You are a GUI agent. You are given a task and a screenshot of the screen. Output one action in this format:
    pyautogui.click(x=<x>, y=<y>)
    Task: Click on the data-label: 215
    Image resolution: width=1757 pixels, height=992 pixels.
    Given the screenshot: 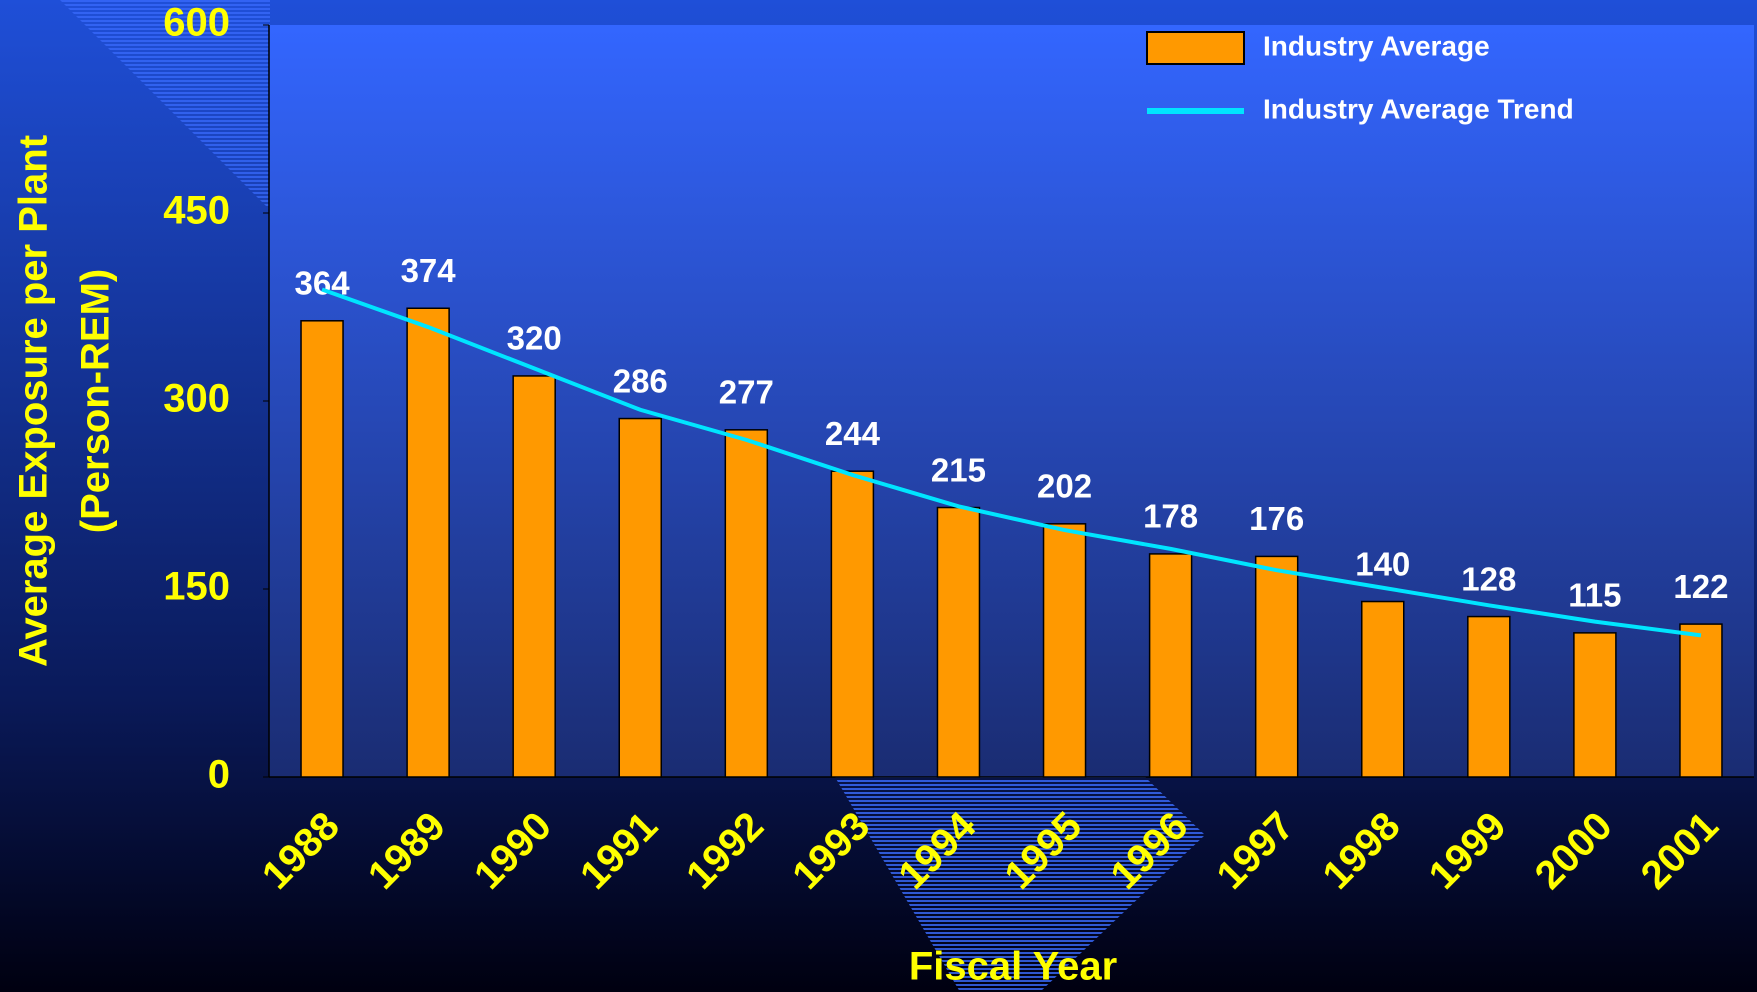 What is the action you would take?
    pyautogui.click(x=958, y=469)
    